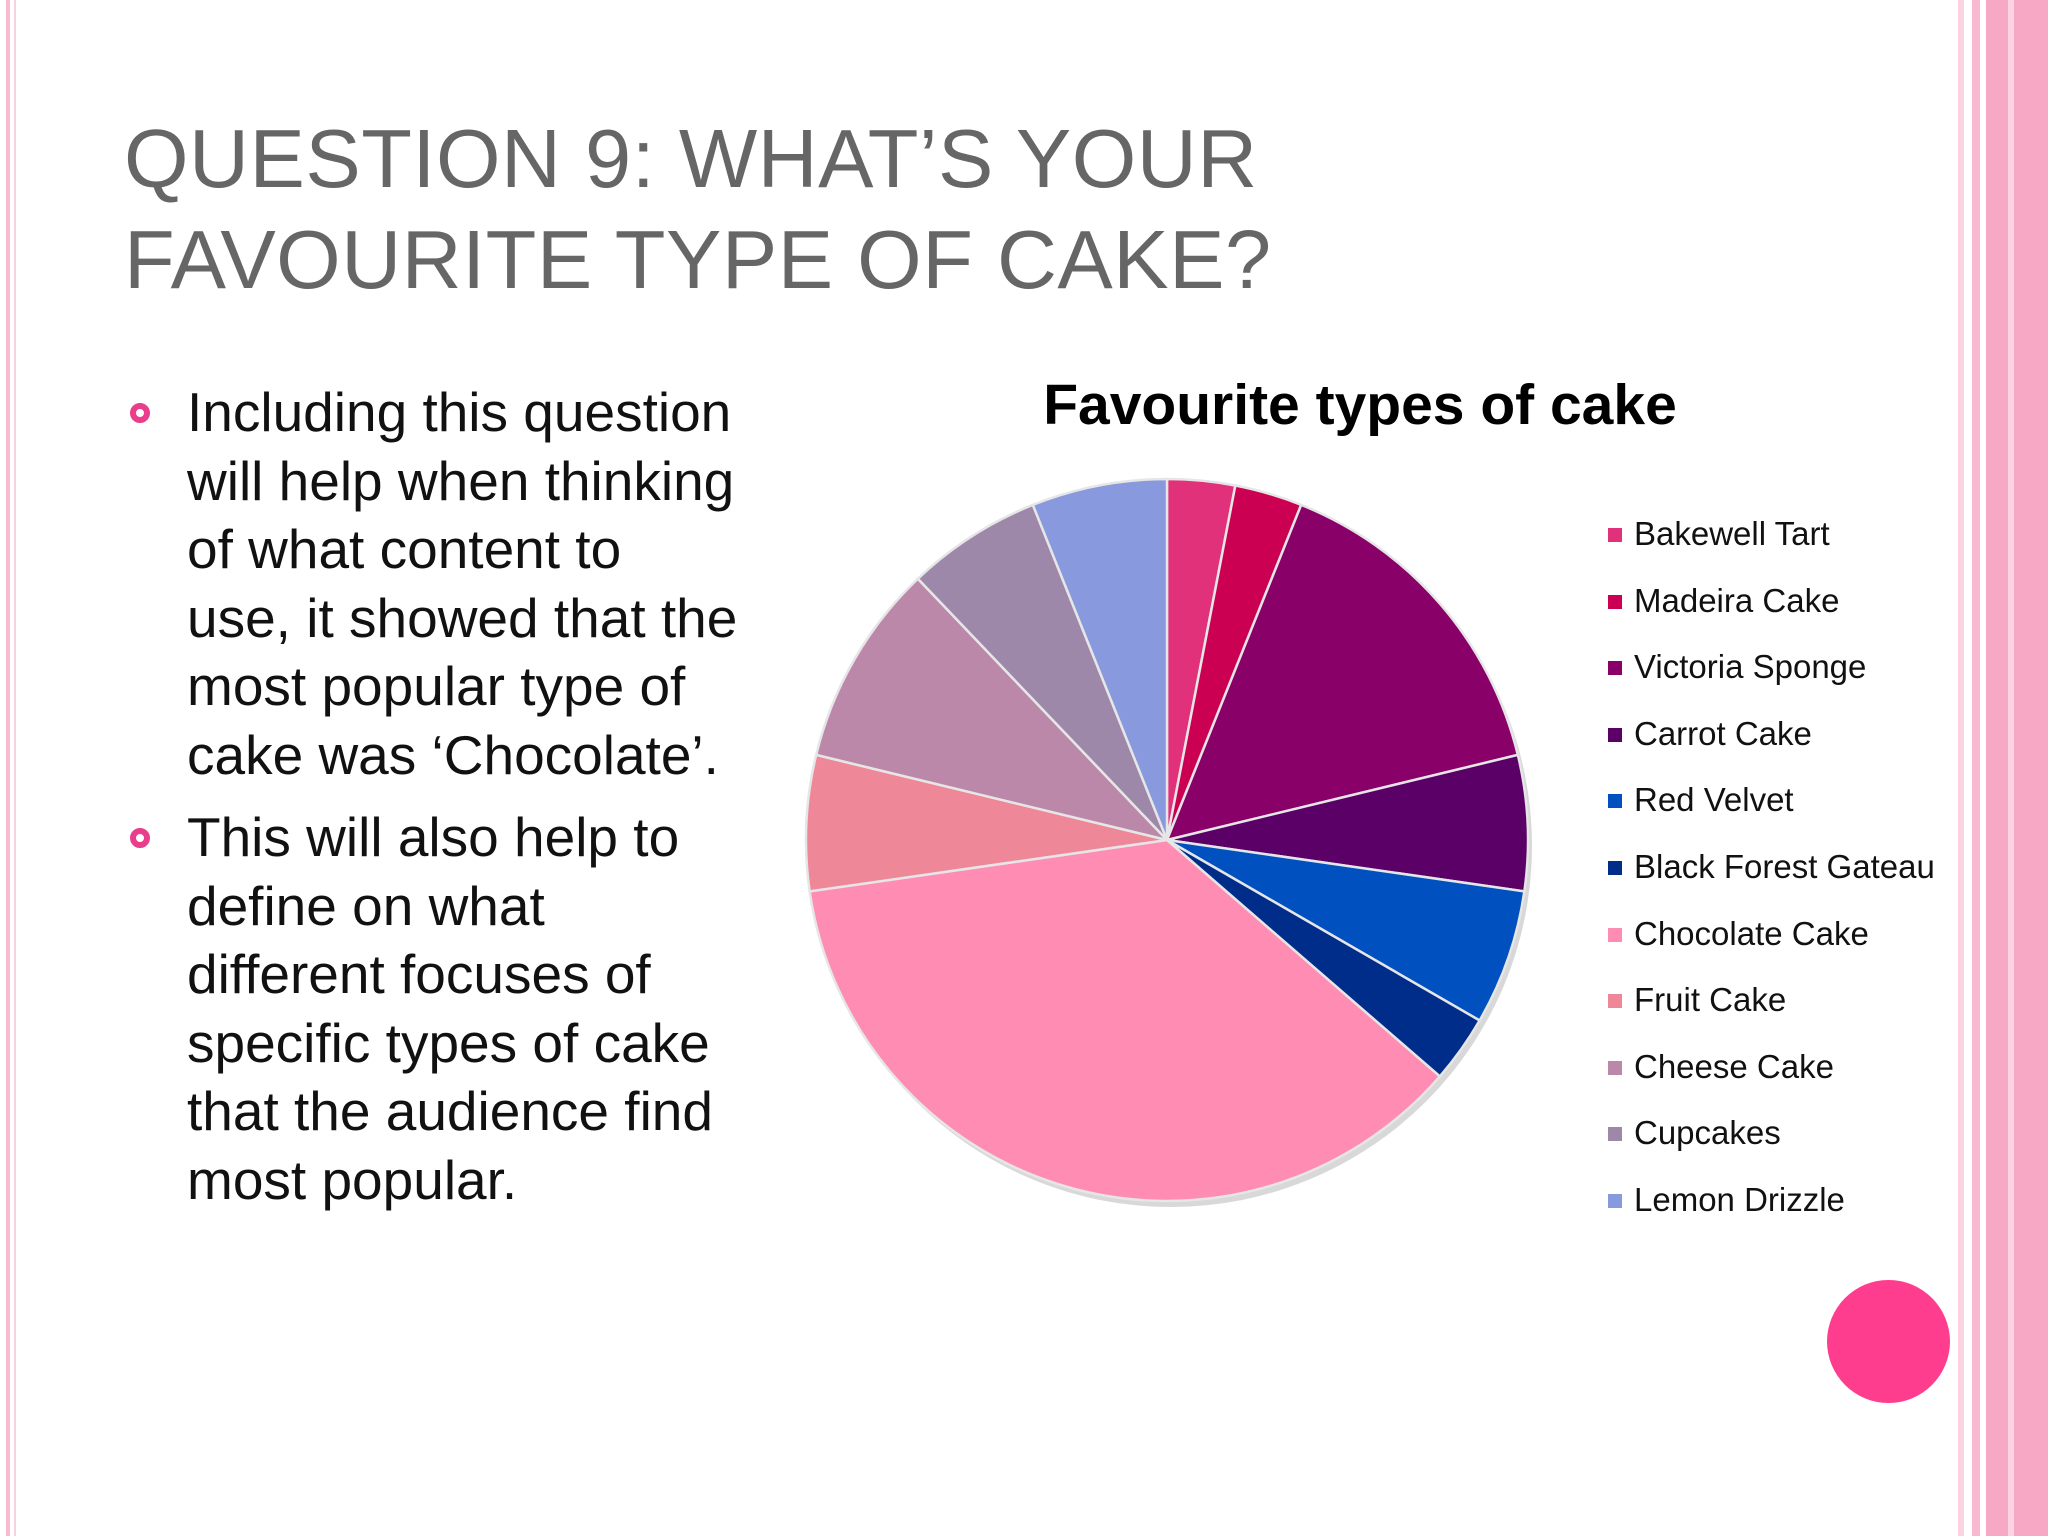 This screenshot has height=1536, width=2048. I want to click on legend-label: Cupcakes, so click(1707, 1133).